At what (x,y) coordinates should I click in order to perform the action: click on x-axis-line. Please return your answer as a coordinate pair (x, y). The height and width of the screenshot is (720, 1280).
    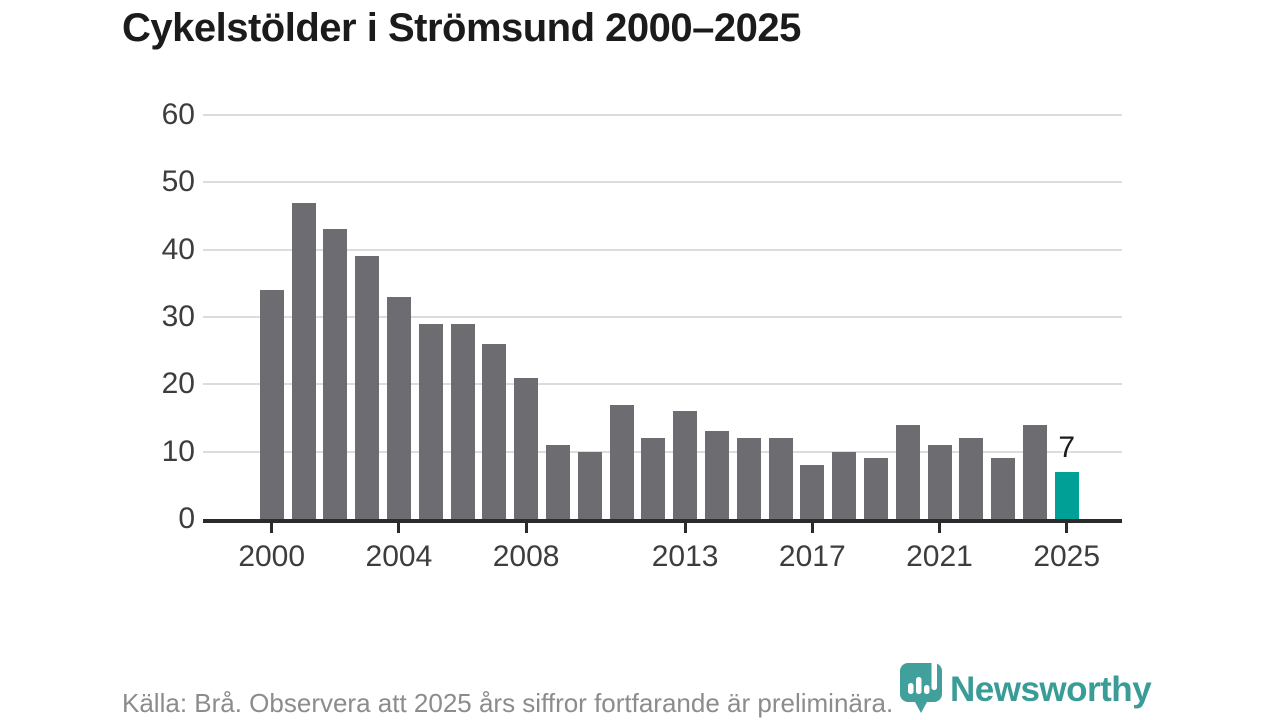
    Looking at the image, I should click on (662, 521).